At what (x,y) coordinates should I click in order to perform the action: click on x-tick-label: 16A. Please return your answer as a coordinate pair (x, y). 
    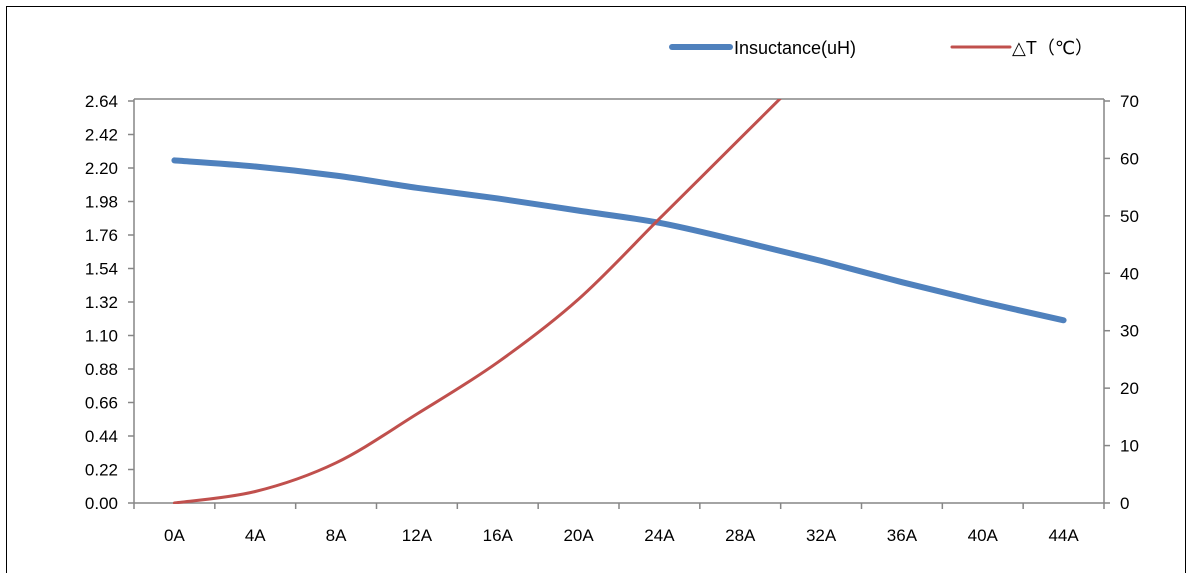
    Looking at the image, I should click on (498, 535).